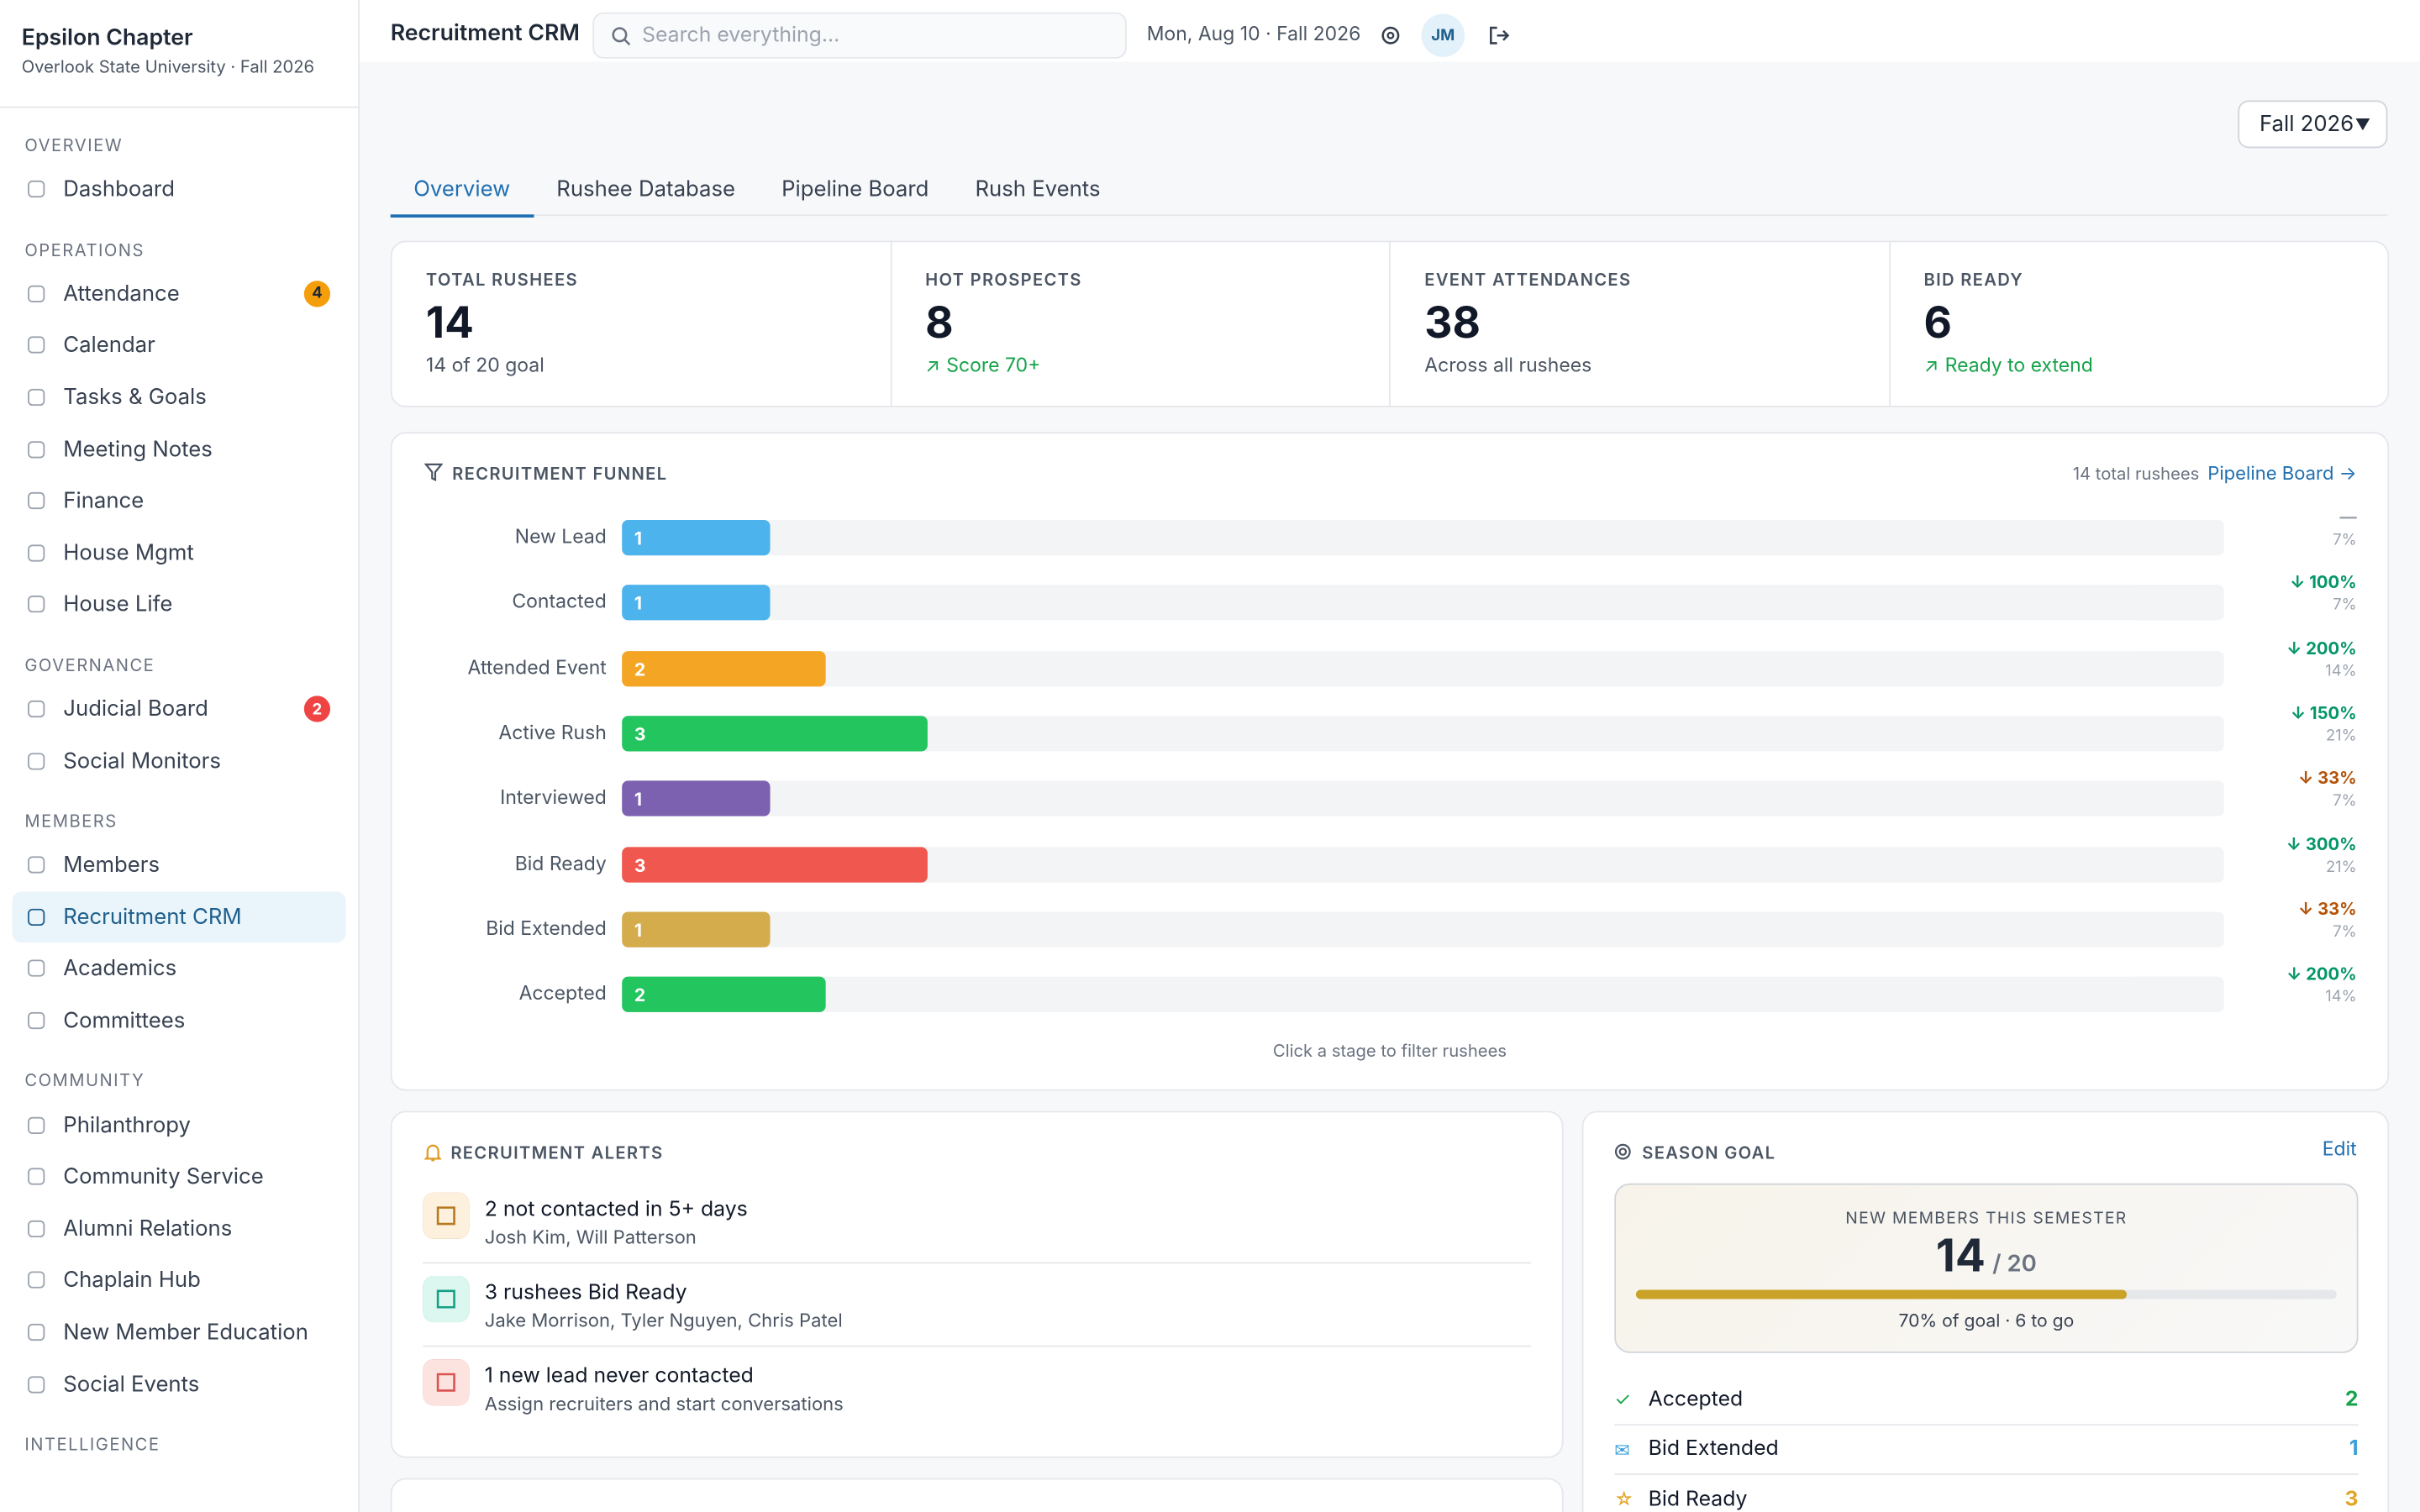  Describe the element at coordinates (180, 501) in the screenshot. I see `nav-item: Finance` at that location.